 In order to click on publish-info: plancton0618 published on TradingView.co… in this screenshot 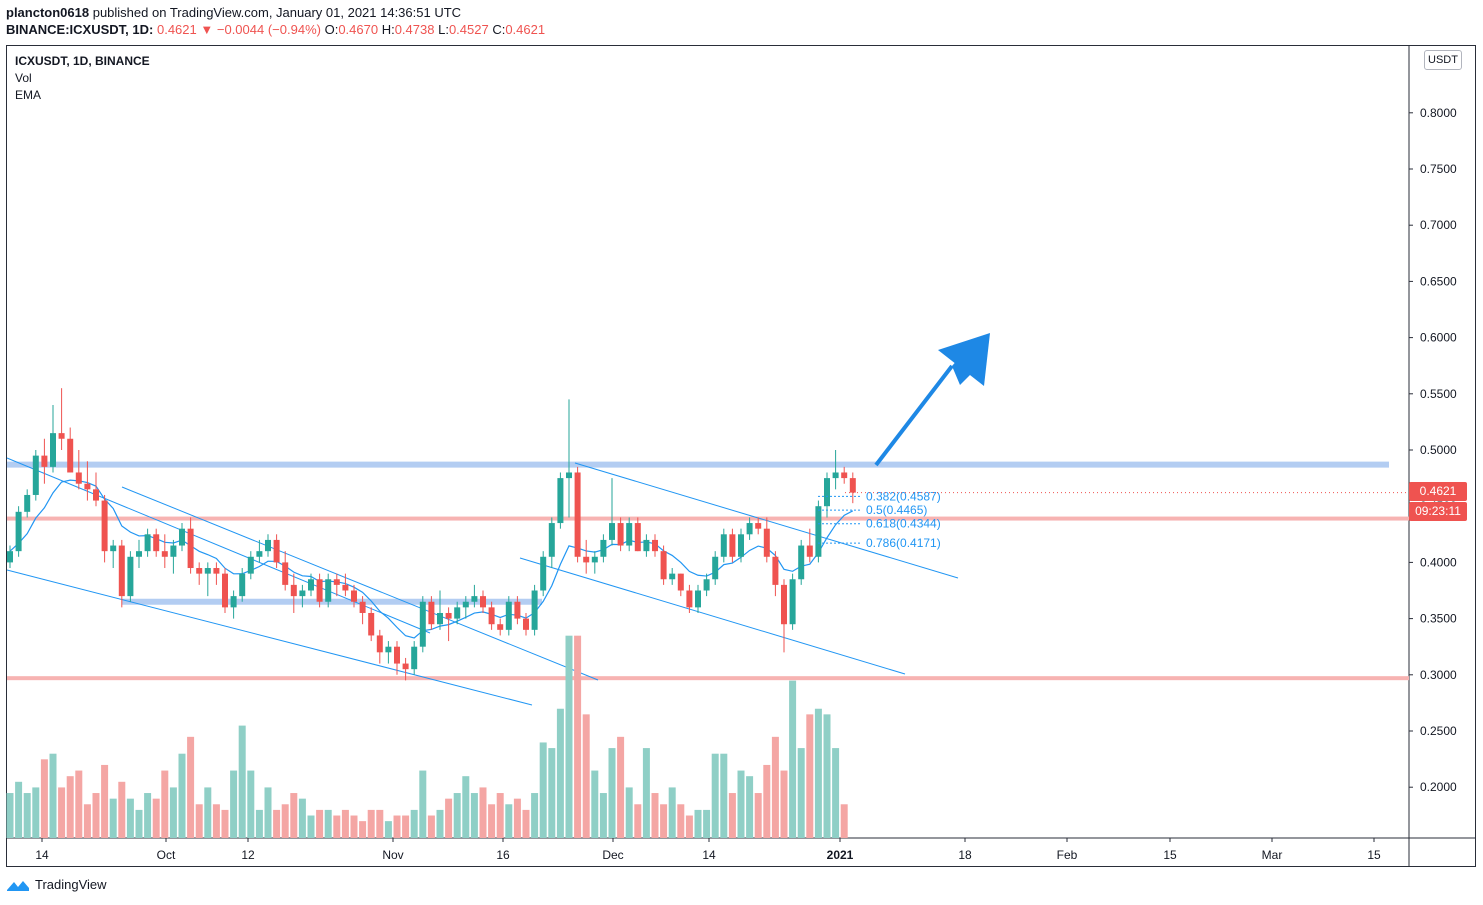, I will do `click(233, 12)`.